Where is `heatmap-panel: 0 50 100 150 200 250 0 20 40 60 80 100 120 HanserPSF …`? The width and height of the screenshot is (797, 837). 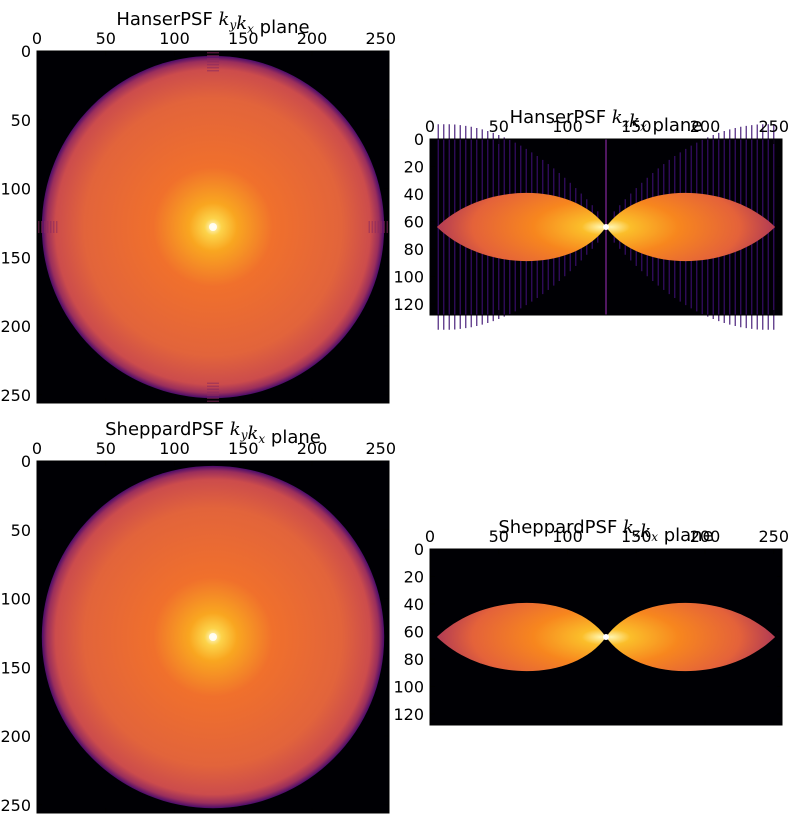
heatmap-panel: 0 50 100 150 200 250 0 20 40 60 80 100 120 HanserPSF … is located at coordinates (591, 218).